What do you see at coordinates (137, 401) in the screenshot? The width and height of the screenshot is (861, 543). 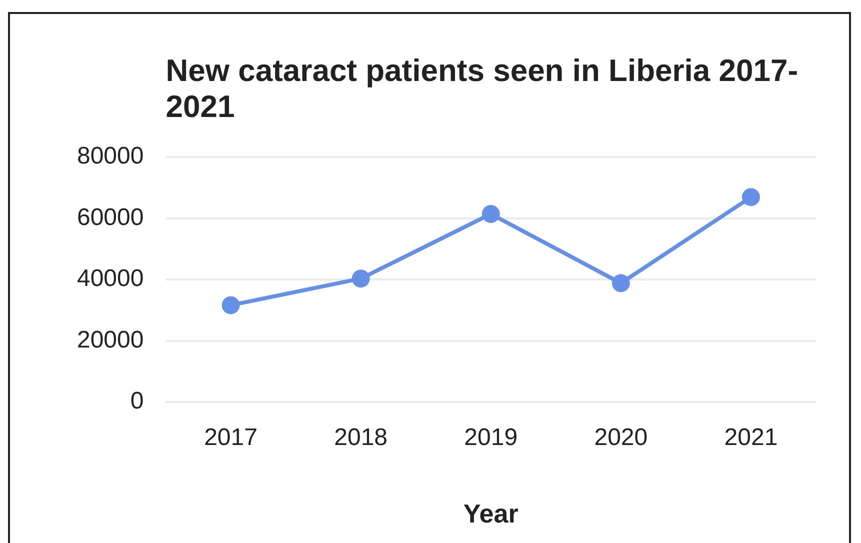 I see `y-tick-label: 0` at bounding box center [137, 401].